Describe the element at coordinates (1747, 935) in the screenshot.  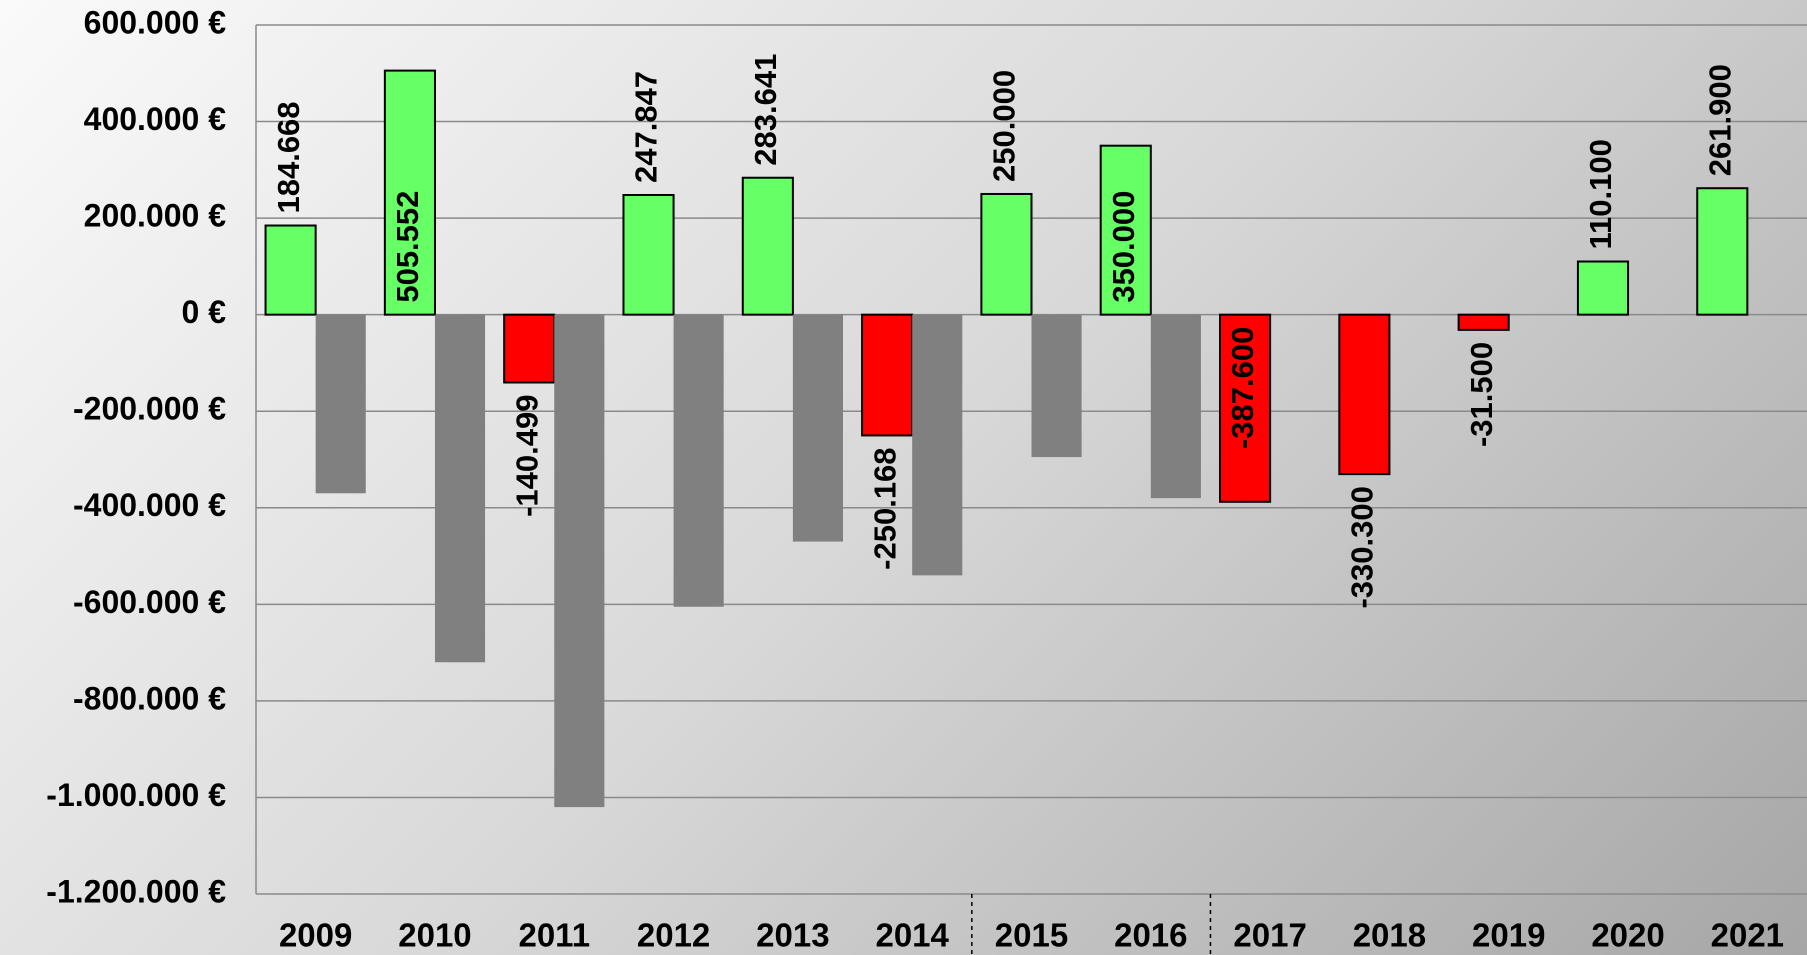
I see `x-tick-label: 2021` at that location.